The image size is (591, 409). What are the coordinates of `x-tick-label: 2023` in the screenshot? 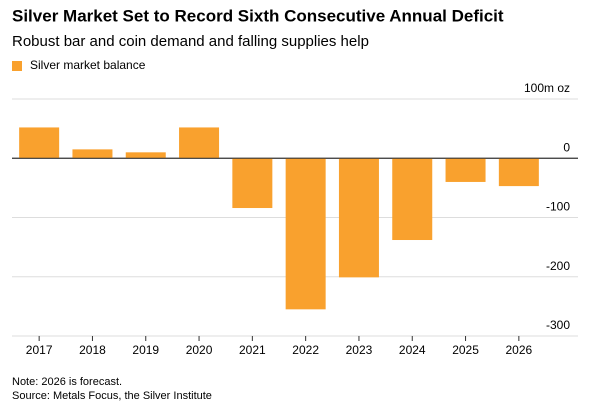 It's located at (359, 350).